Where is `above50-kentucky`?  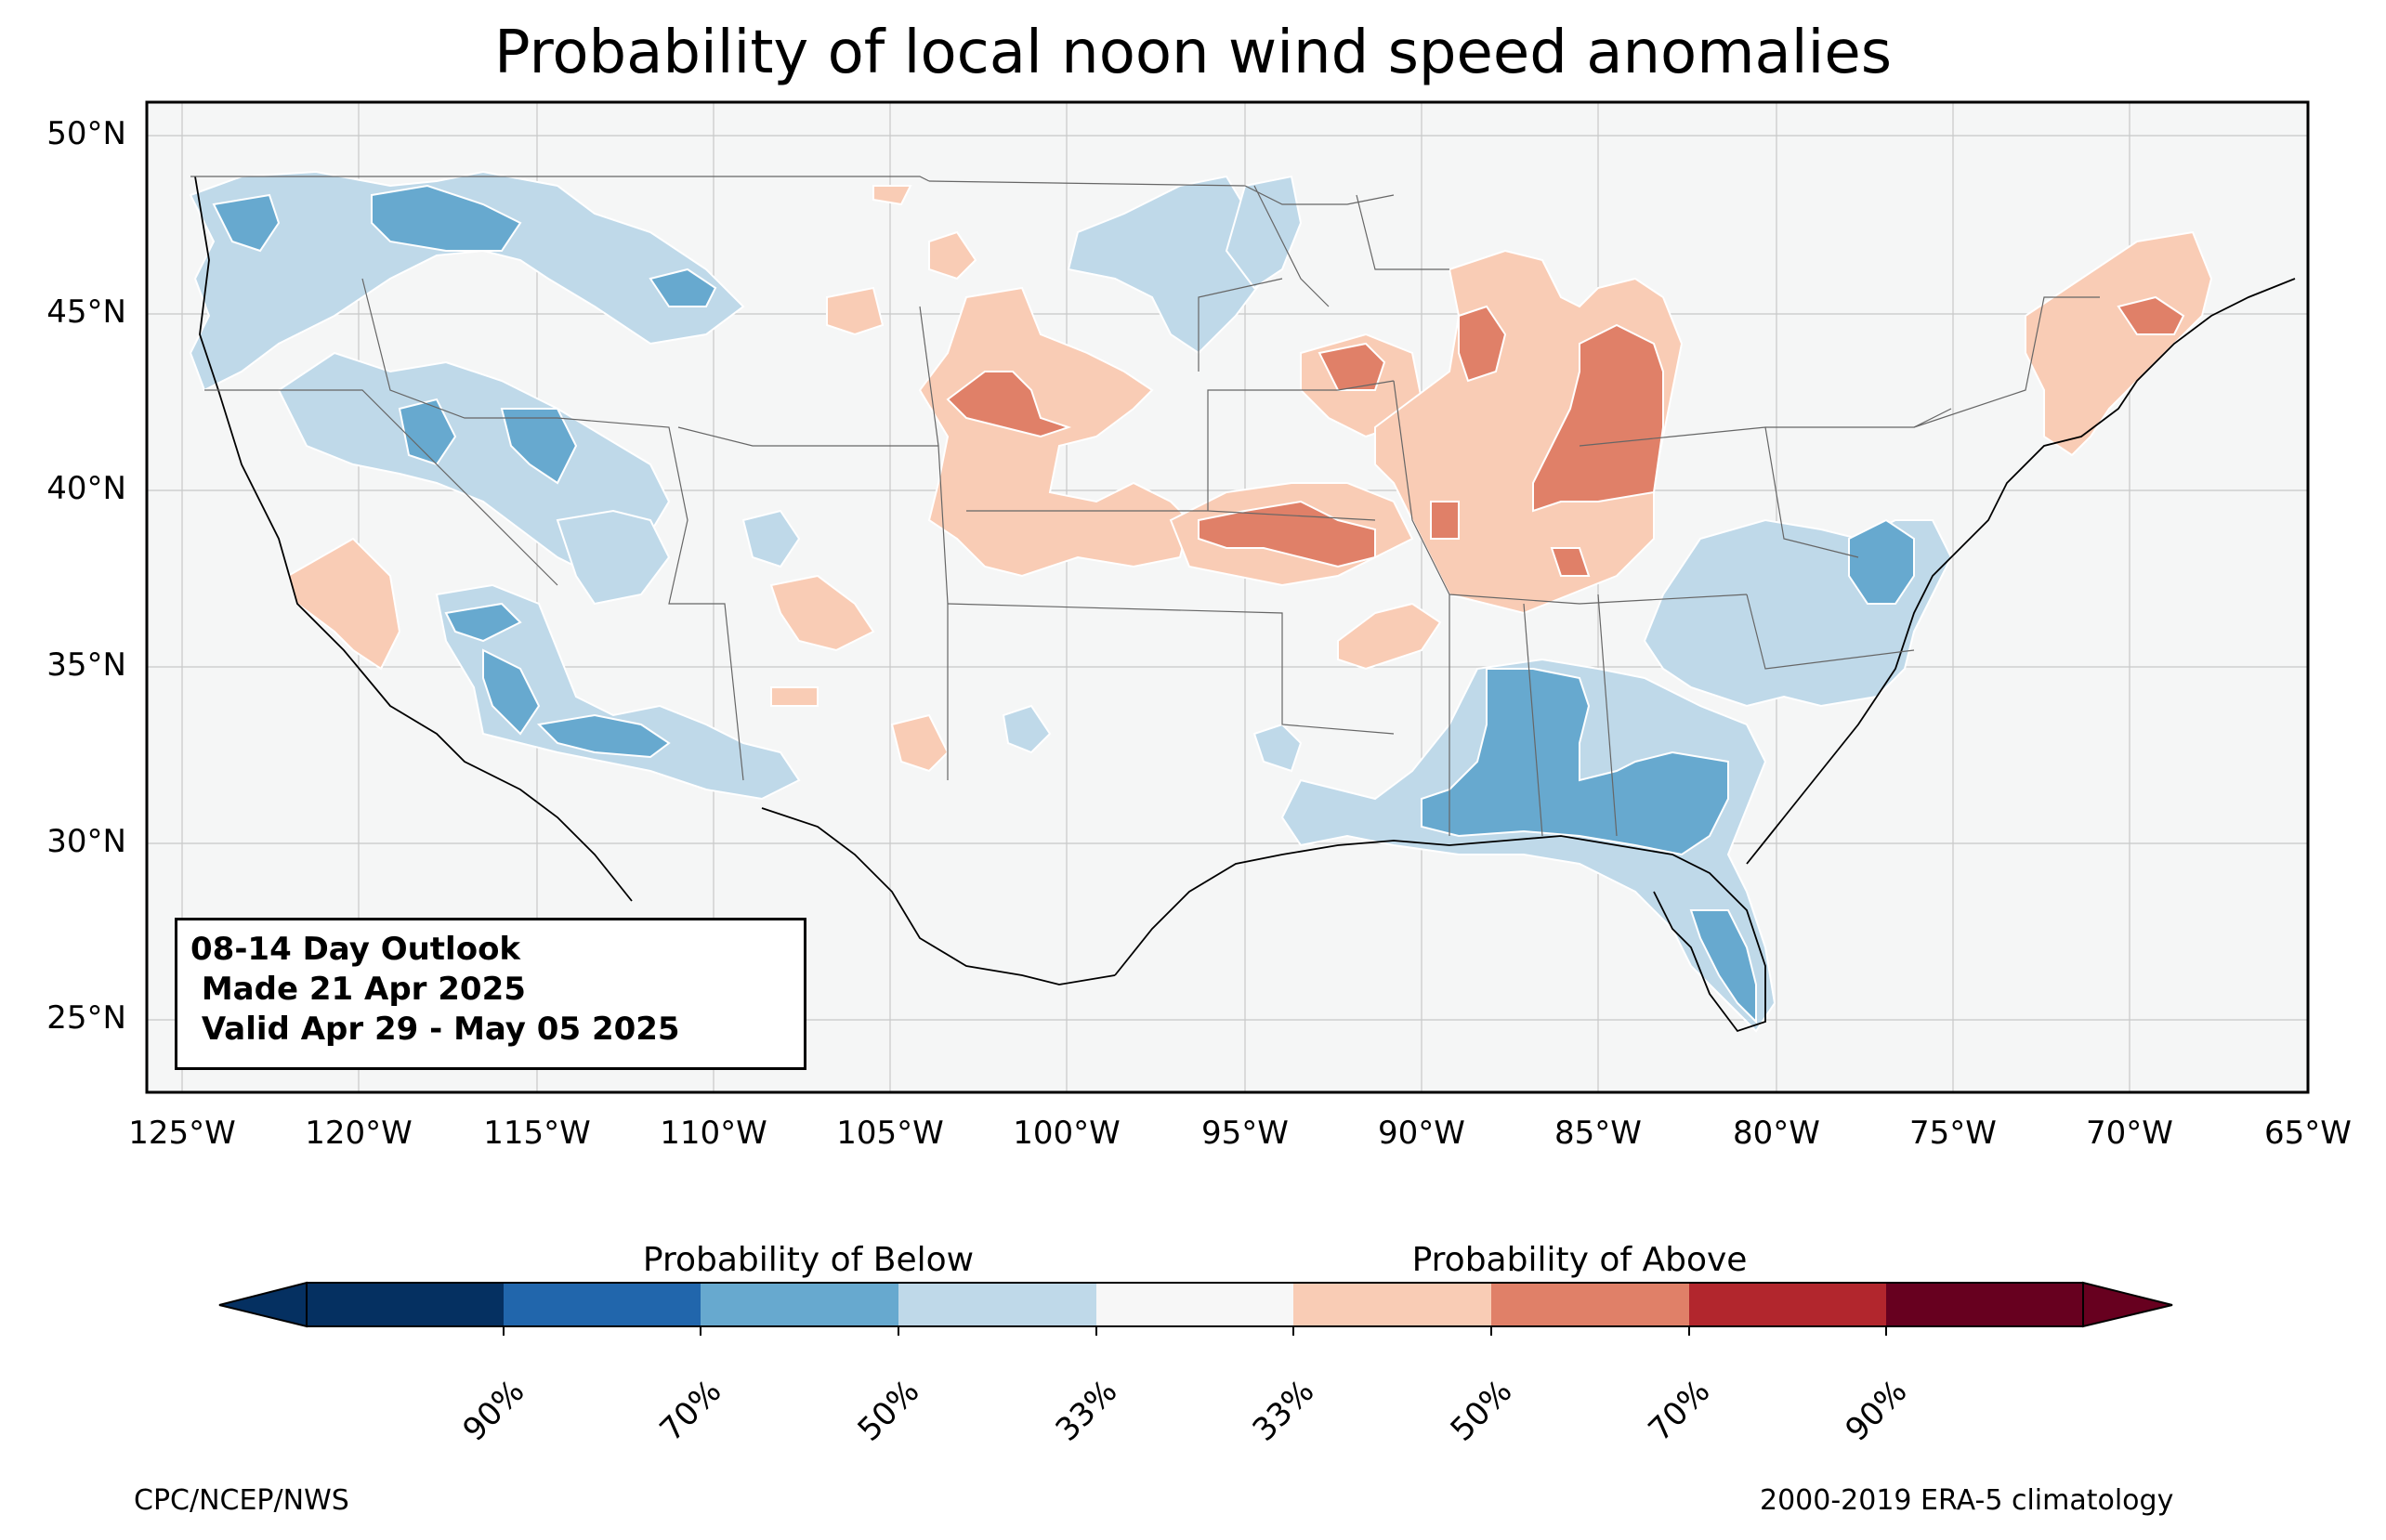 above50-kentucky is located at coordinates (1570, 562).